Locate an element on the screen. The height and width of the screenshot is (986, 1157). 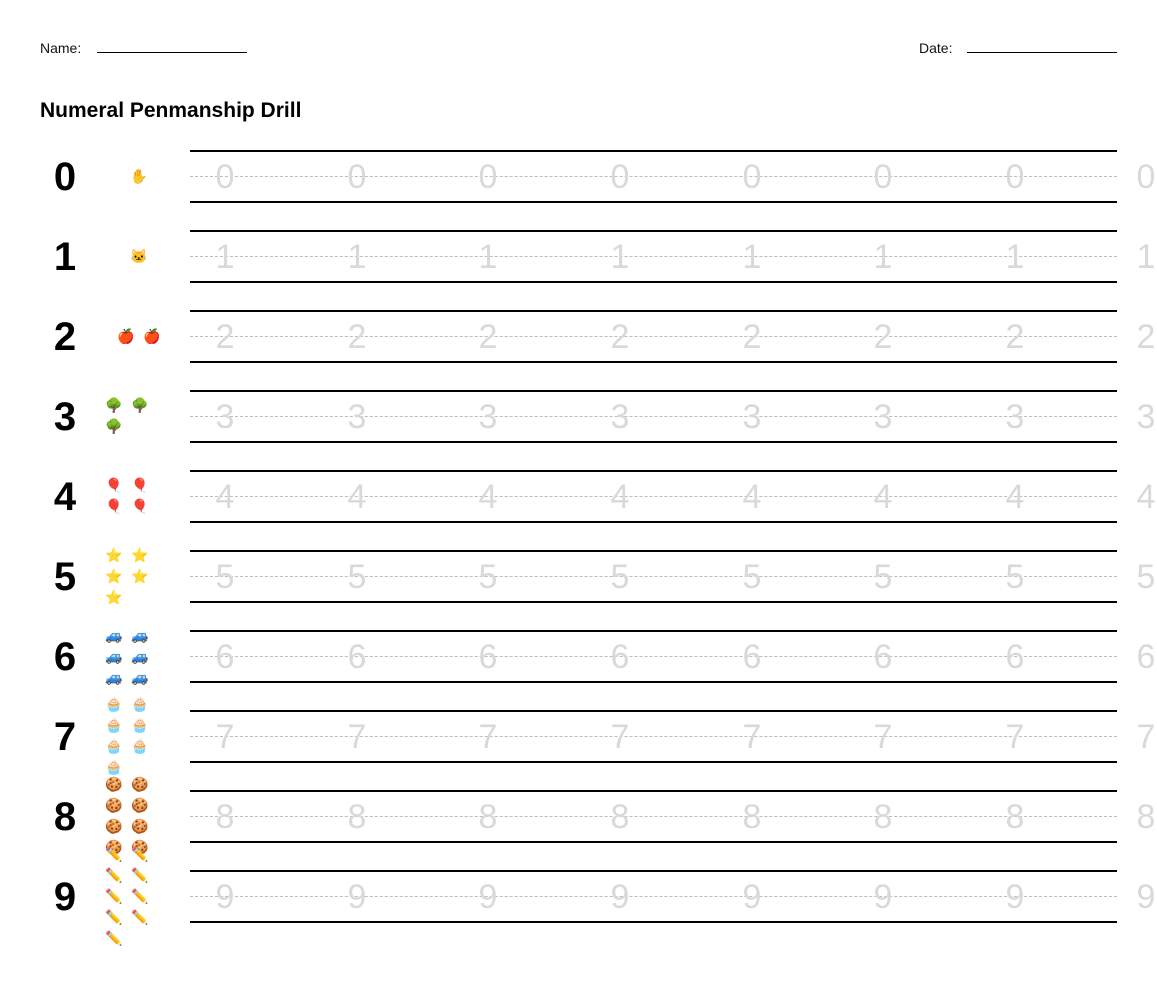
model-numeral: 4 is located at coordinates (65, 497).